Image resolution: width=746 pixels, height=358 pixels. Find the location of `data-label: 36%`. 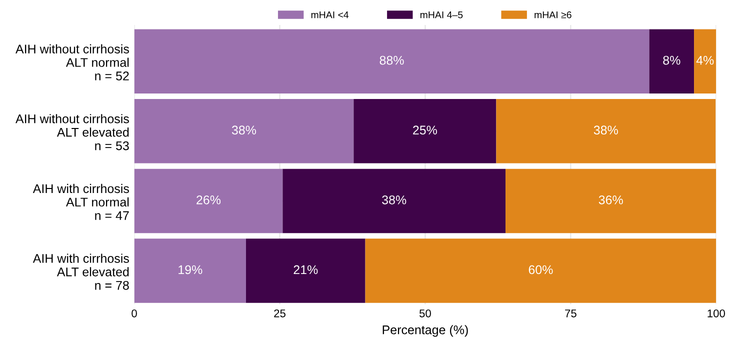

data-label: 36% is located at coordinates (610, 199).